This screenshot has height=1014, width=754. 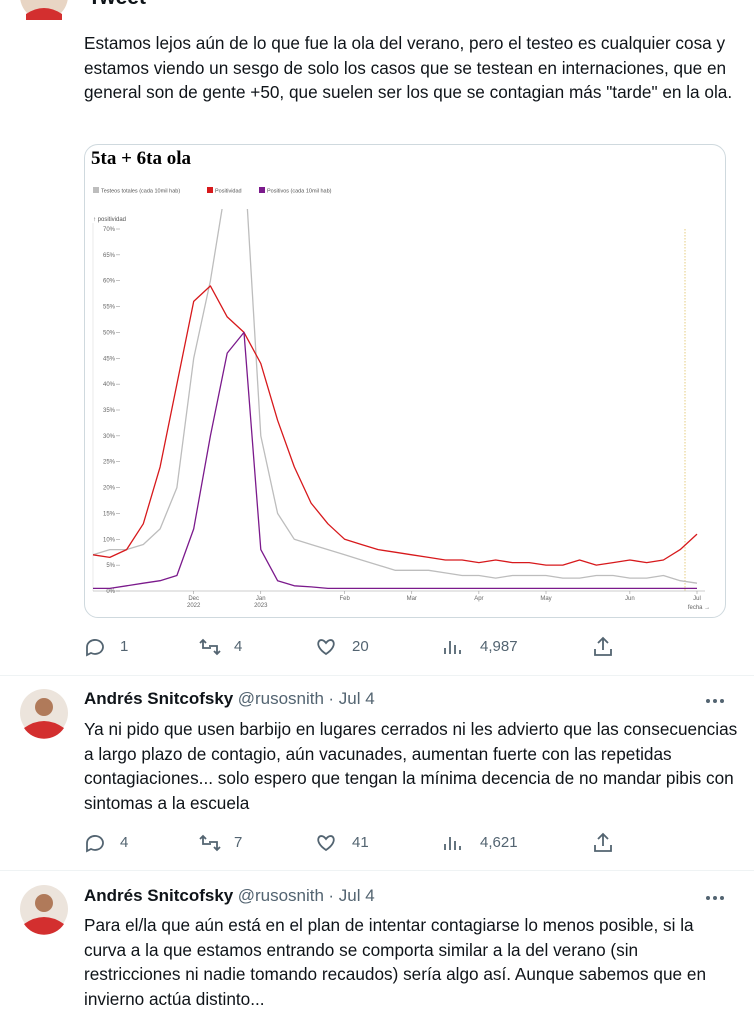 What do you see at coordinates (109, 220) in the screenshot?
I see `y-axis-label: ↑ positividad` at bounding box center [109, 220].